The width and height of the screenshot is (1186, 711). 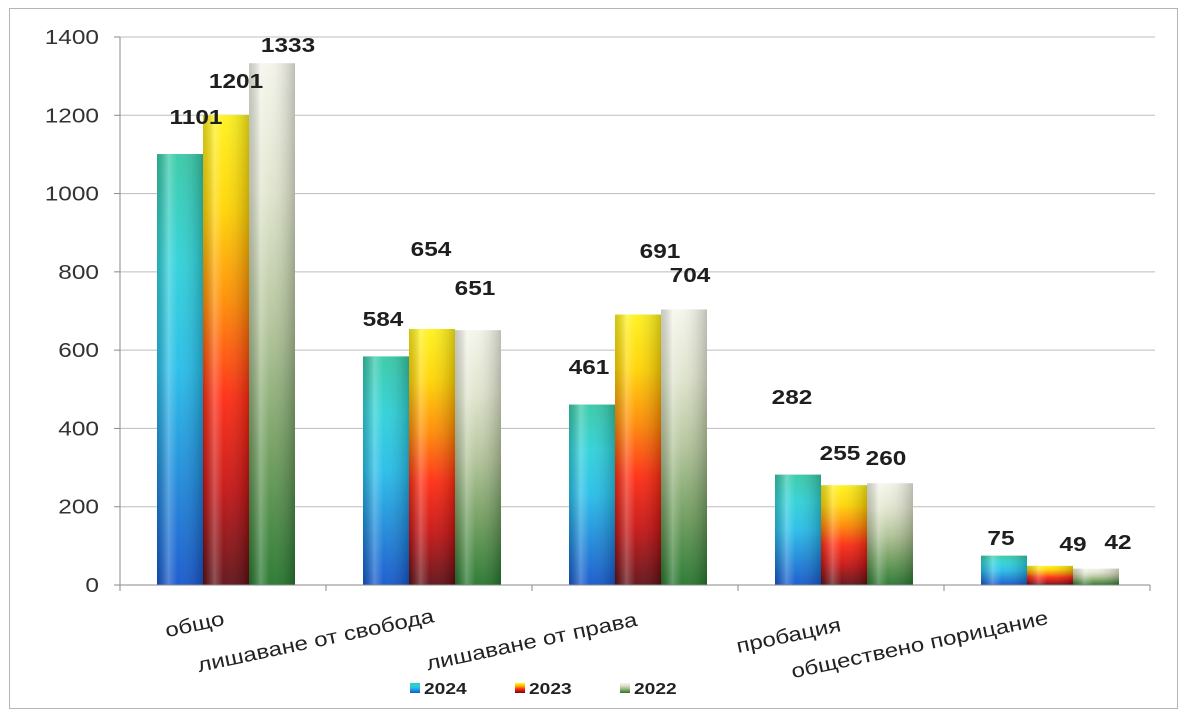 I want to click on y-tick-label: 1400, so click(x=72, y=37).